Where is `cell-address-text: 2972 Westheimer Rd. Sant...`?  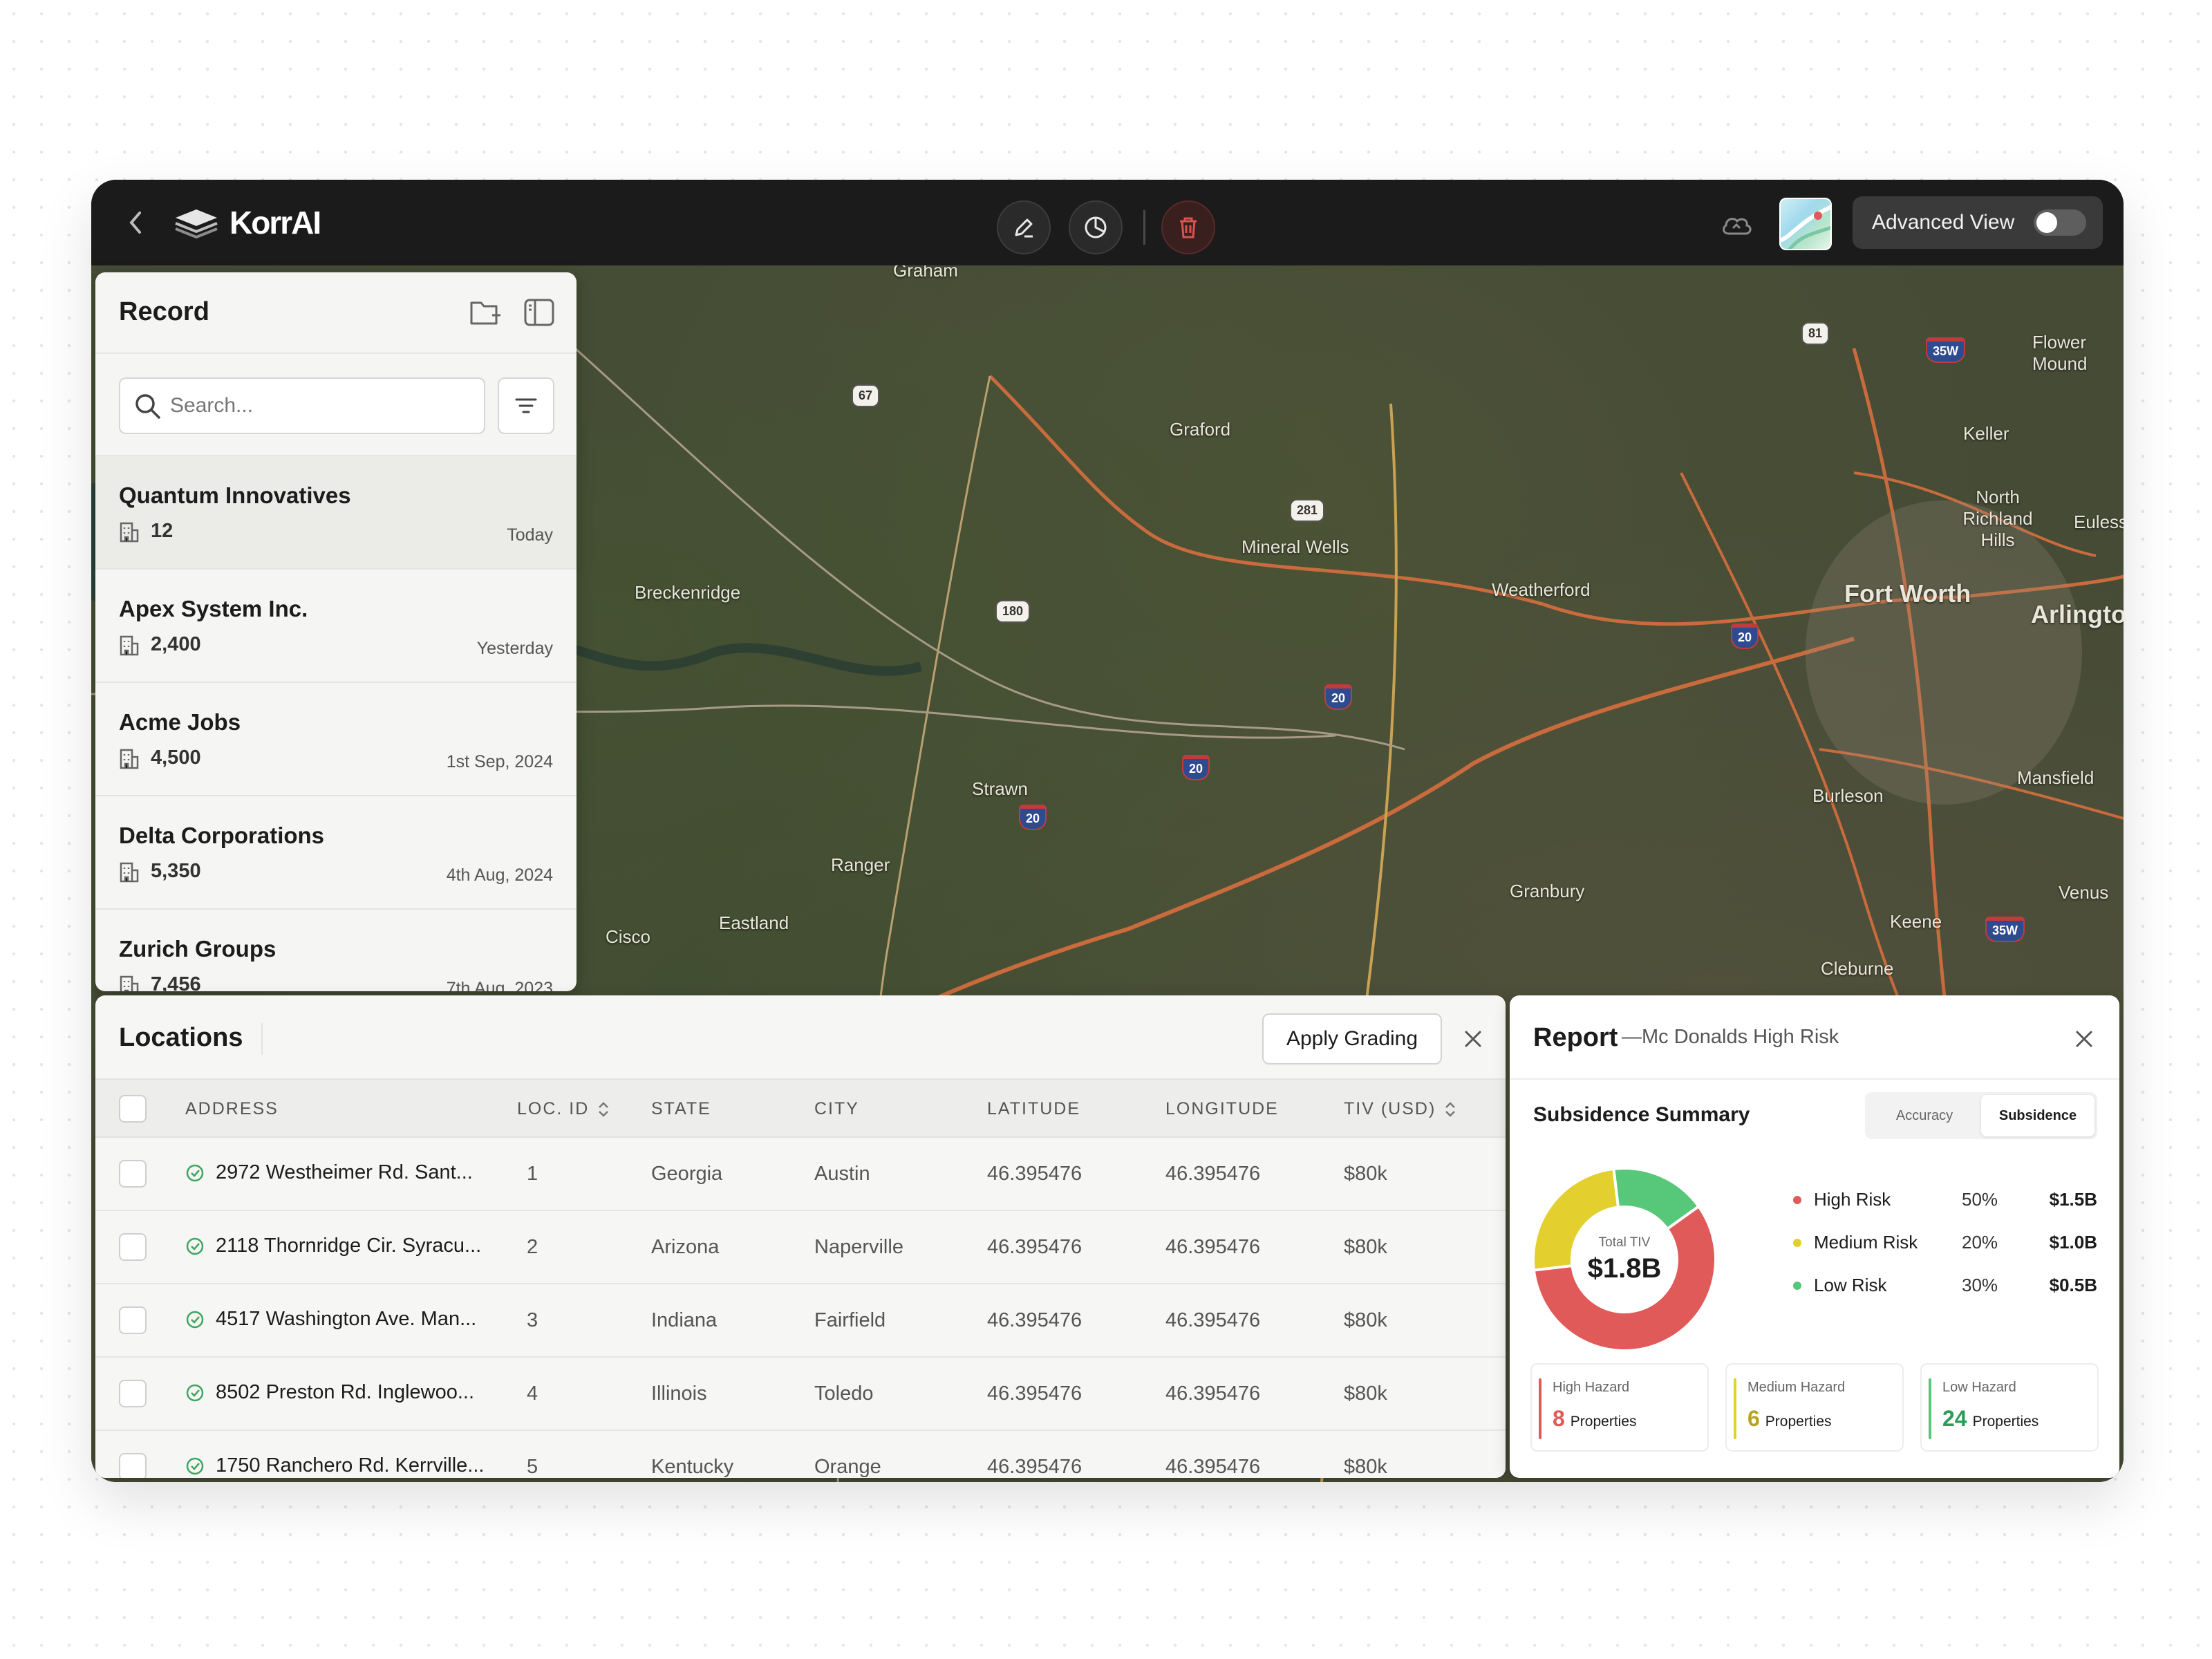
cell-address-text: 2972 Westheimer Rd. Sant... is located at coordinates (344, 1172).